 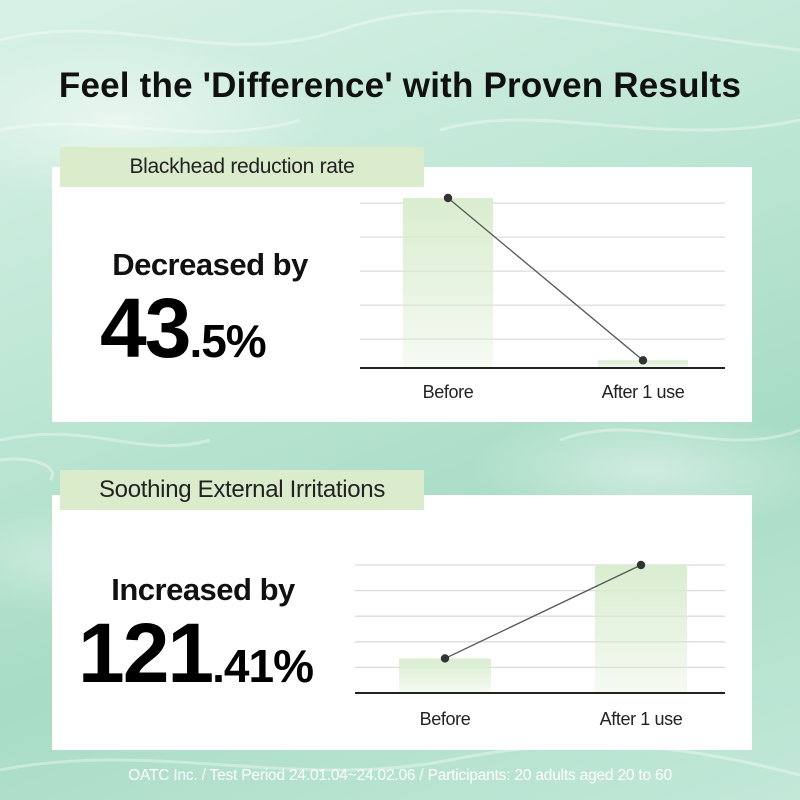 What do you see at coordinates (641, 629) in the screenshot?
I see `soothing-bar-after` at bounding box center [641, 629].